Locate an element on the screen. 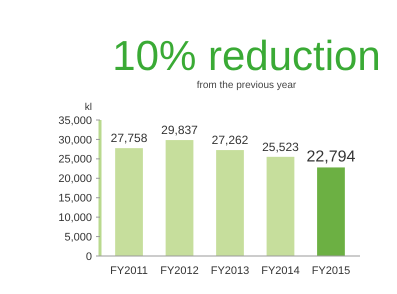  y-tick-label: 15,000 is located at coordinates (75, 198).